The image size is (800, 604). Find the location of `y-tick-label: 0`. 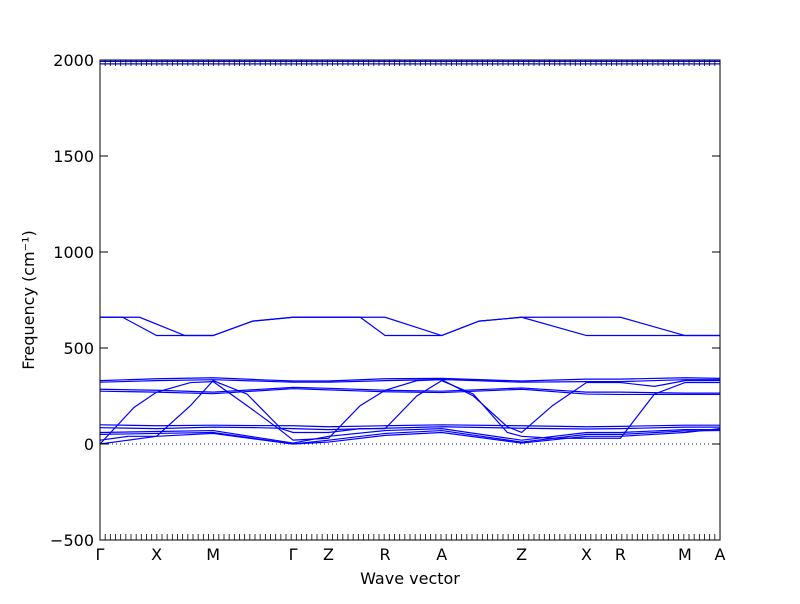

y-tick-label: 0 is located at coordinates (89, 444).